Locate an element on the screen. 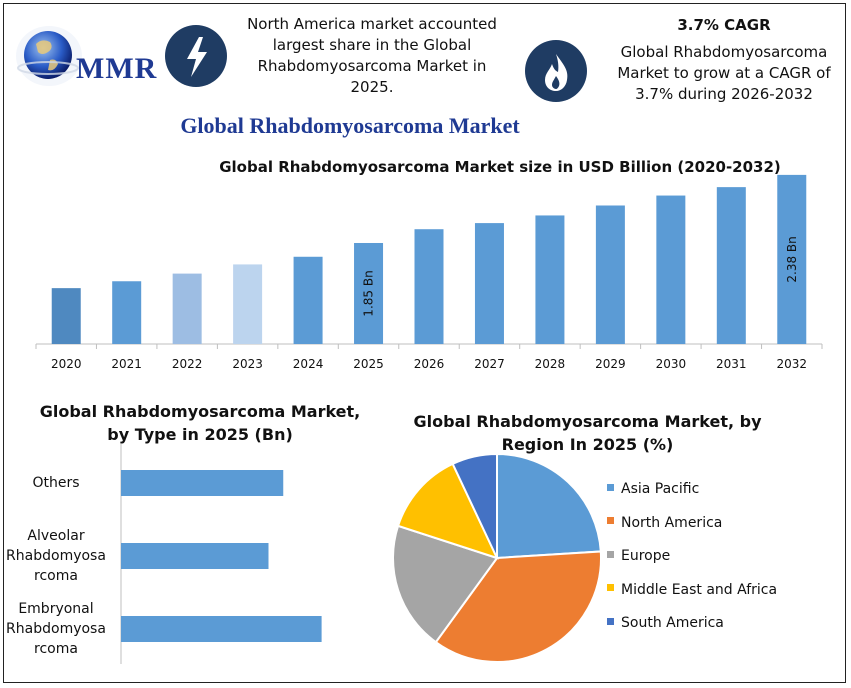  bar-2024 is located at coordinates (308, 300).